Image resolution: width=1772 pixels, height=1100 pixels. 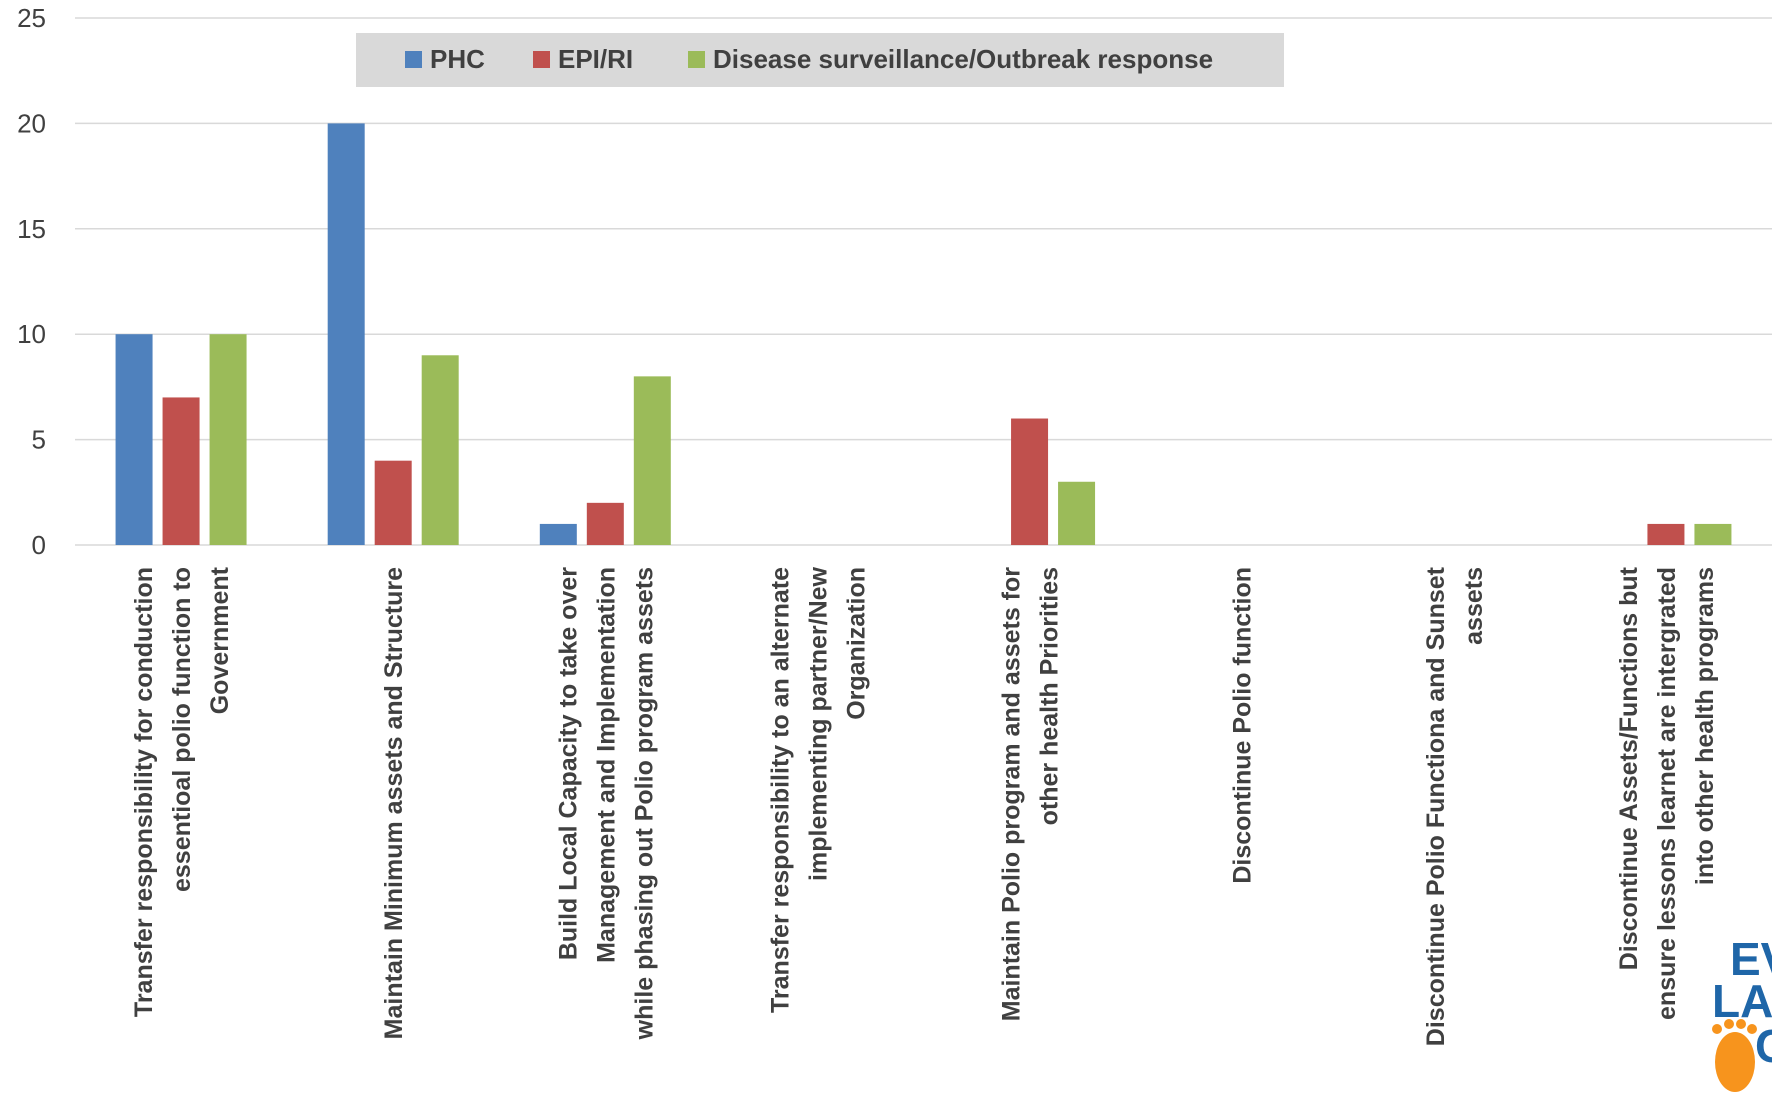 What do you see at coordinates (818, 723) in the screenshot?
I see `x-tick-label-line: implementing partner/New` at bounding box center [818, 723].